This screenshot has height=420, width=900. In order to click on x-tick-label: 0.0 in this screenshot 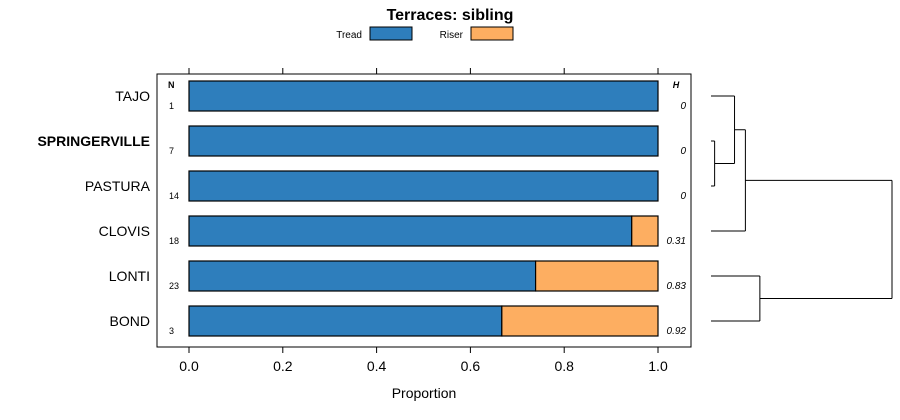, I will do `click(189, 366)`.